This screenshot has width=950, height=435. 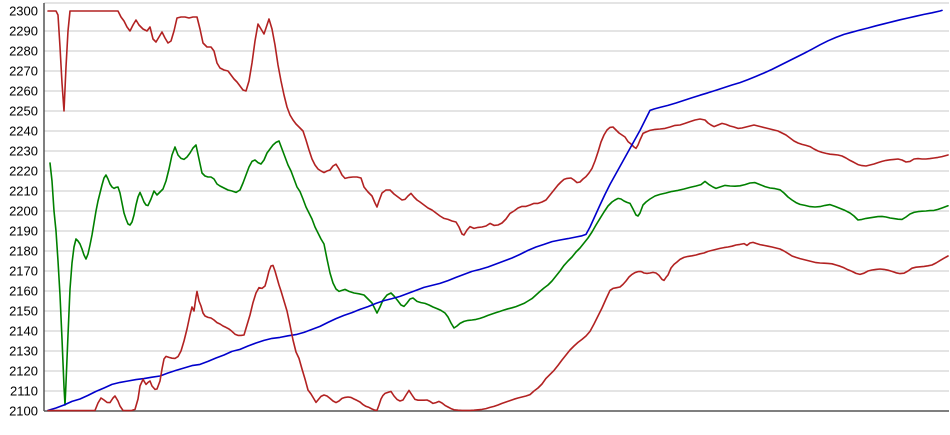 What do you see at coordinates (23, 271) in the screenshot?
I see `y-axis-label: 2170` at bounding box center [23, 271].